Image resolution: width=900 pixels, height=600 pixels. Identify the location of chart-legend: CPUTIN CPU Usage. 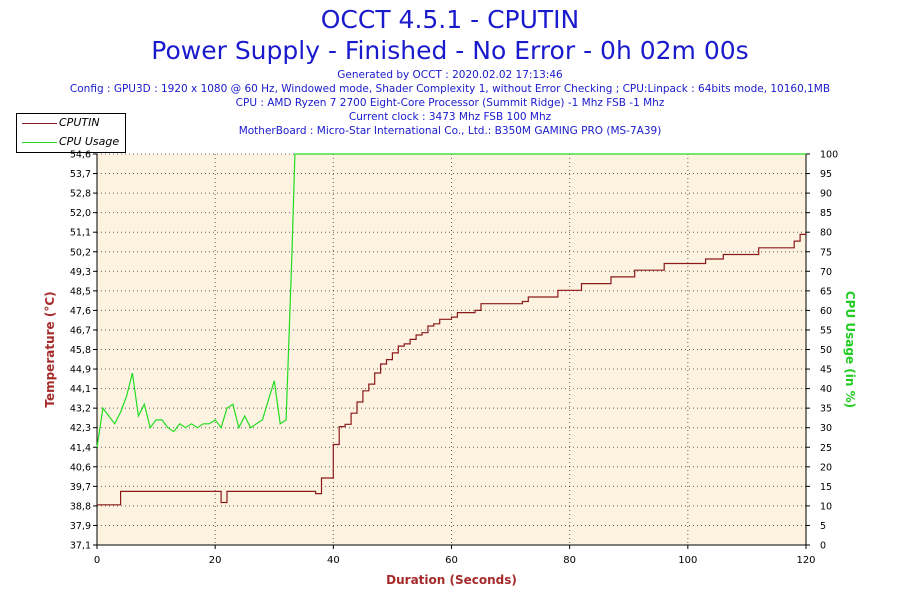
(71, 133).